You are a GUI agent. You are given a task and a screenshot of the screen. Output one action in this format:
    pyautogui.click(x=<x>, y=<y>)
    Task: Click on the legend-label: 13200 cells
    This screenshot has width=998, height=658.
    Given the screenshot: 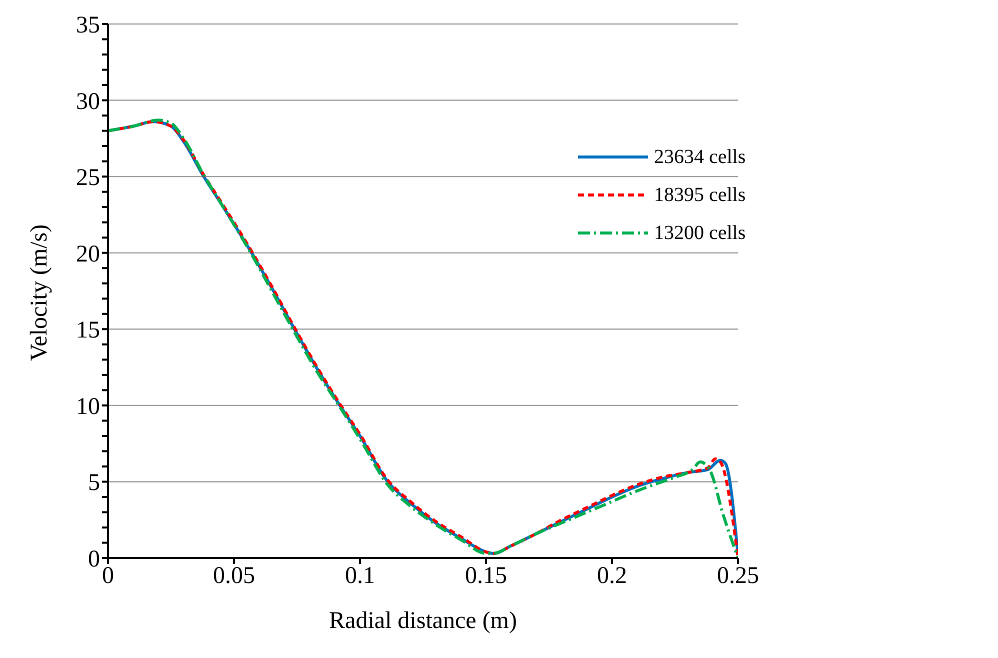 What is the action you would take?
    pyautogui.click(x=700, y=233)
    